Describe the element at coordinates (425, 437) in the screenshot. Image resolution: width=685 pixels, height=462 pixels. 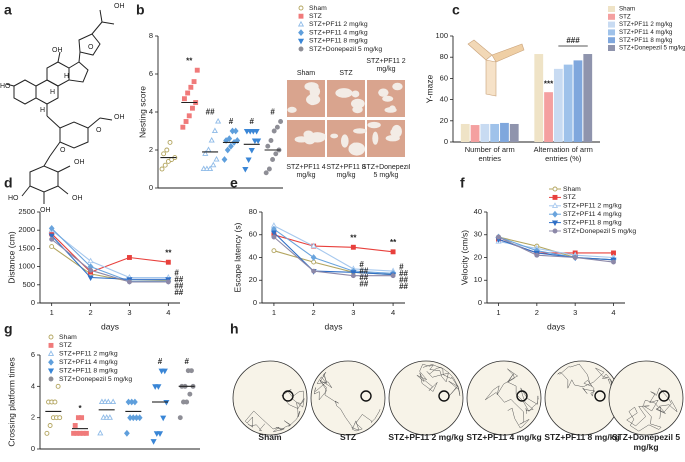
I see `pool-label: STZ+PF11 2 mg/kg` at that location.